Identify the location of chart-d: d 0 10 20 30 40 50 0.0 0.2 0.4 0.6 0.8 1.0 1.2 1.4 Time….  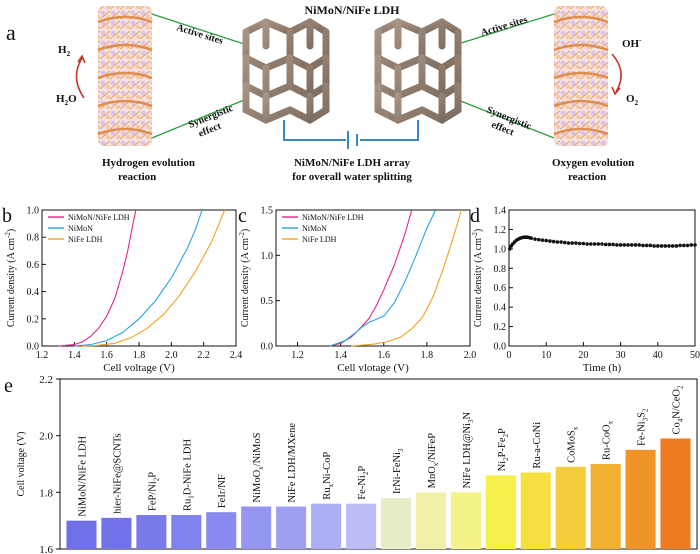
(585, 289).